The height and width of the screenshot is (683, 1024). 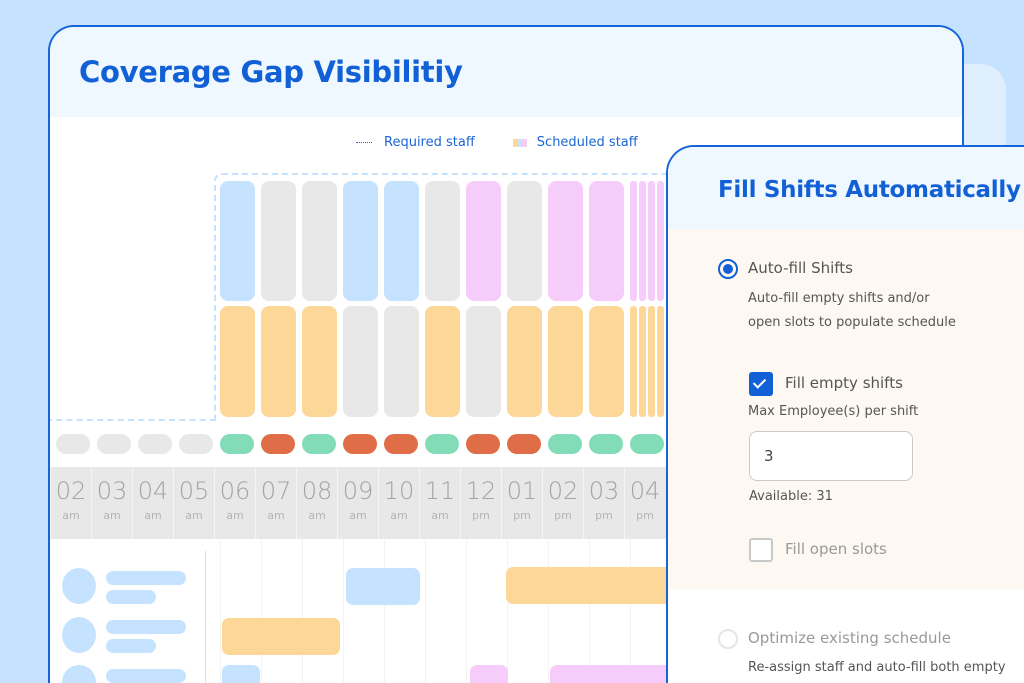 What do you see at coordinates (587, 142) in the screenshot?
I see `legend-scheduled-label: Scheduled staff` at bounding box center [587, 142].